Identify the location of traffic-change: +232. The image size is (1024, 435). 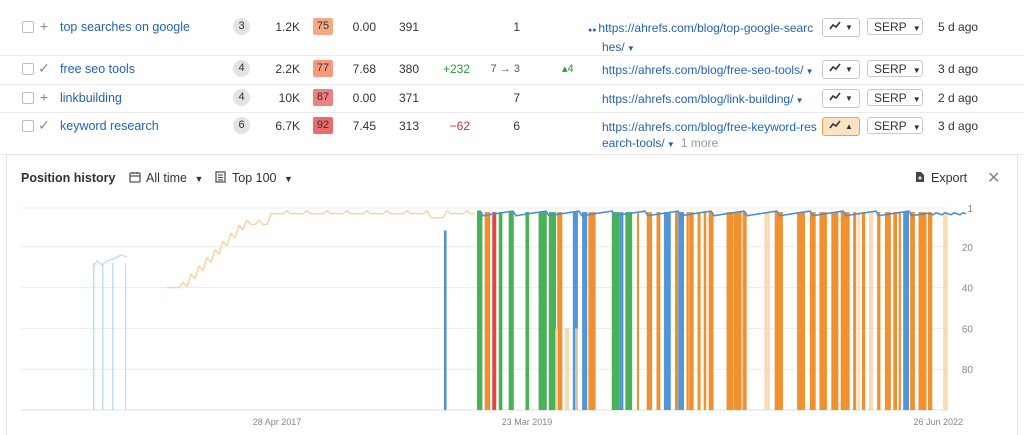
(456, 69).